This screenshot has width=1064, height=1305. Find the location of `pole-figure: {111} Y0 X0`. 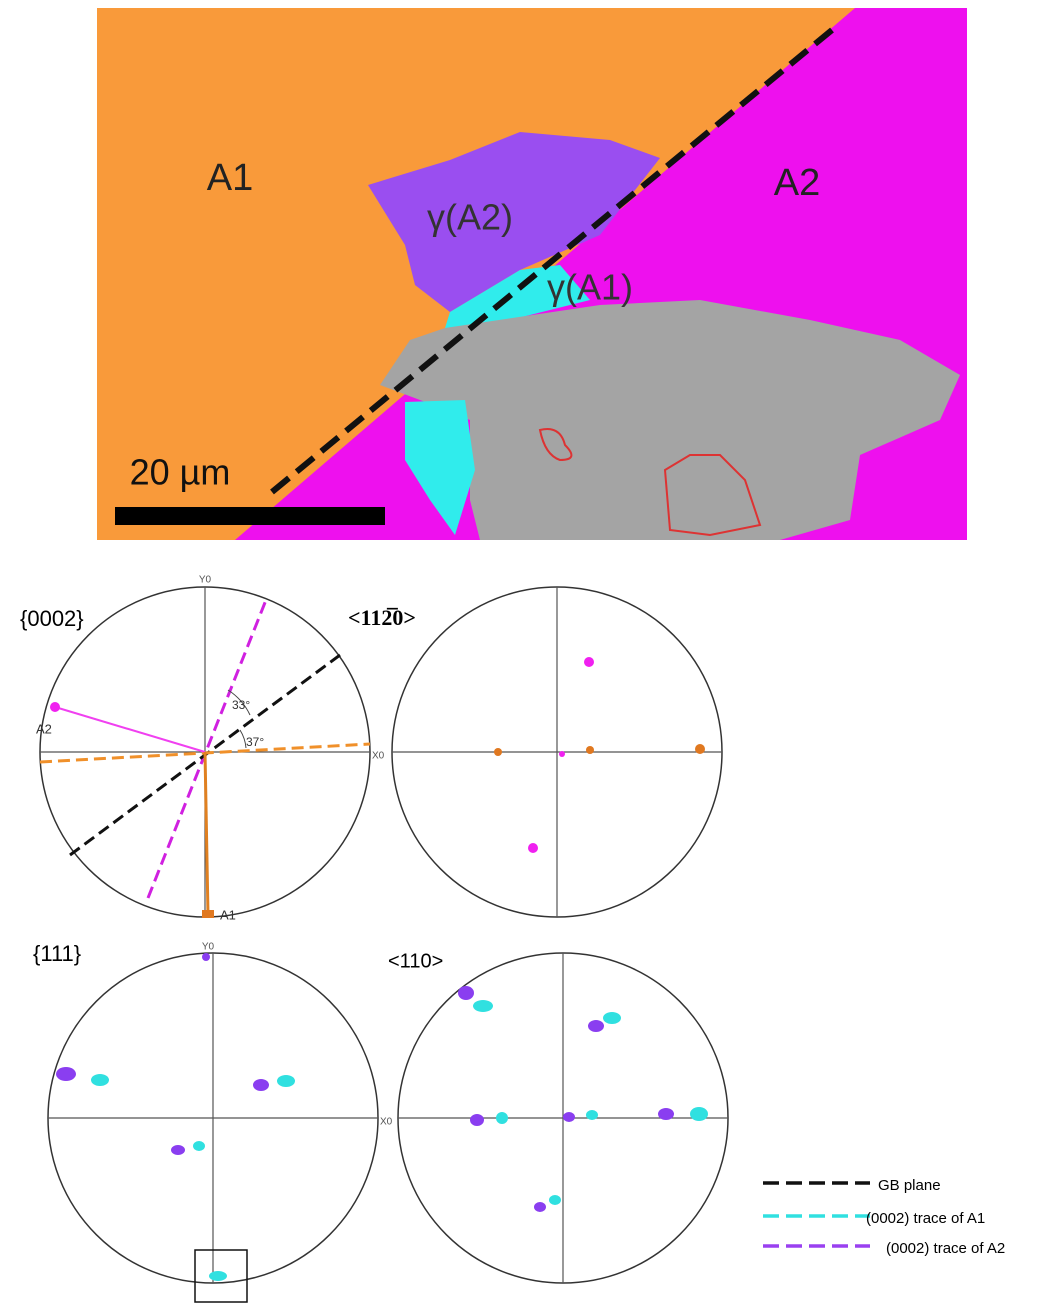

pole-figure: {111} Y0 X0 is located at coordinates (213, 1122).